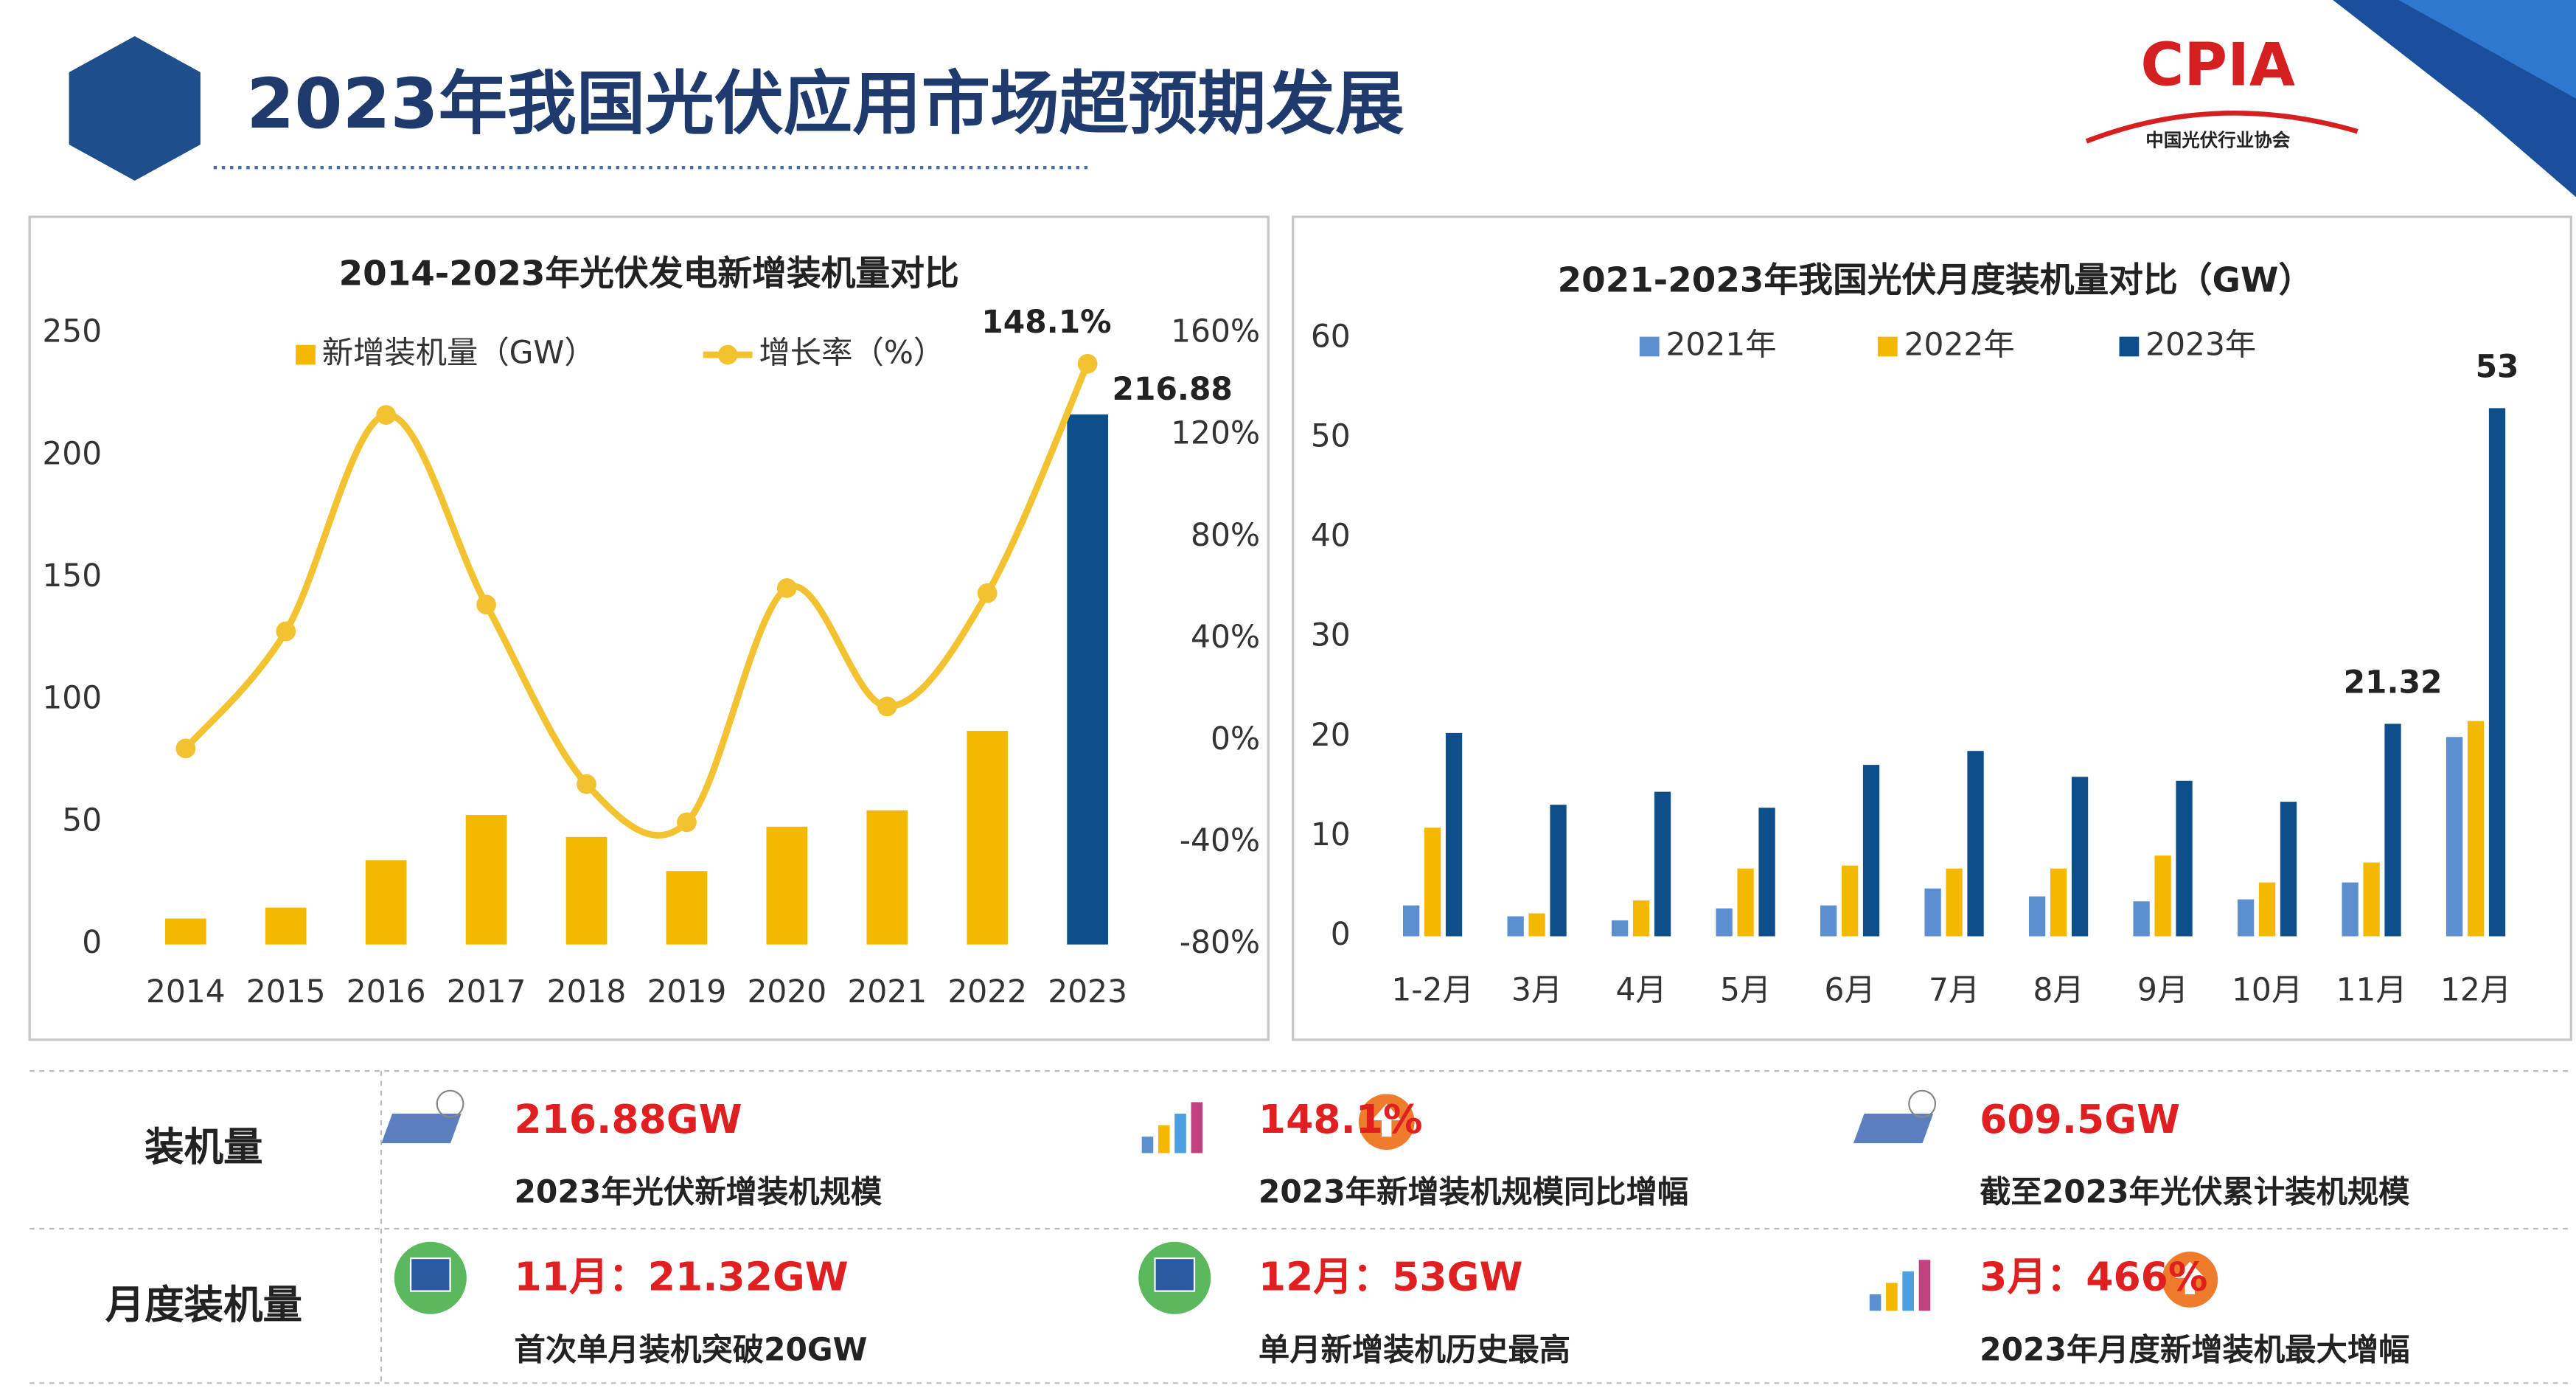 The image size is (2576, 1388). Describe the element at coordinates (887, 992) in the screenshot. I see `x-tick-label: 2021` at that location.